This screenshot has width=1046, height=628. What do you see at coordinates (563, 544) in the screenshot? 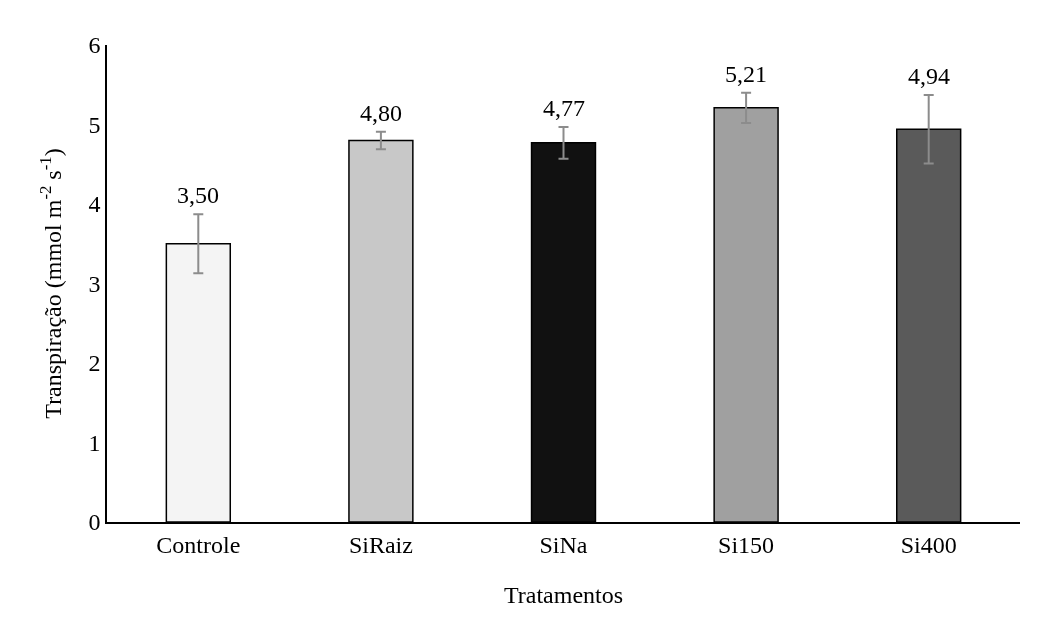
I see `x-tick-label: SiNa` at bounding box center [563, 544].